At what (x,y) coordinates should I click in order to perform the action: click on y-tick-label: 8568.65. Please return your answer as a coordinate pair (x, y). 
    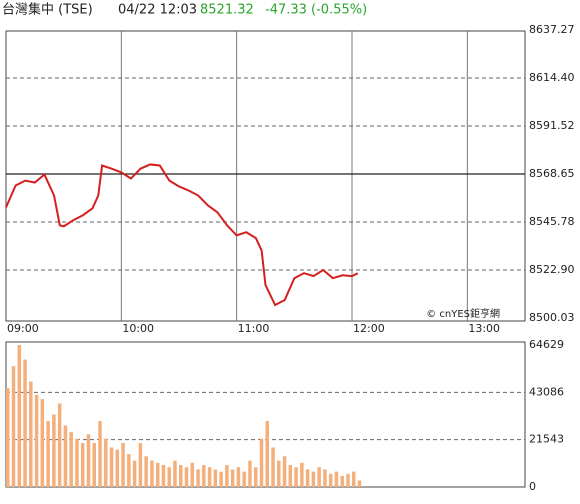
    Looking at the image, I should click on (552, 173).